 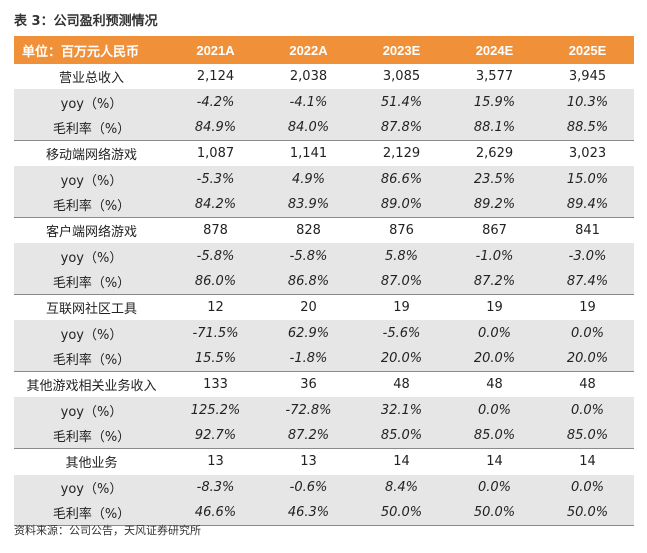 What do you see at coordinates (324, 153) in the screenshot?
I see `segment-row: 移动端网络游戏 1,087 1,141 2,129 2,629 3,023` at bounding box center [324, 153].